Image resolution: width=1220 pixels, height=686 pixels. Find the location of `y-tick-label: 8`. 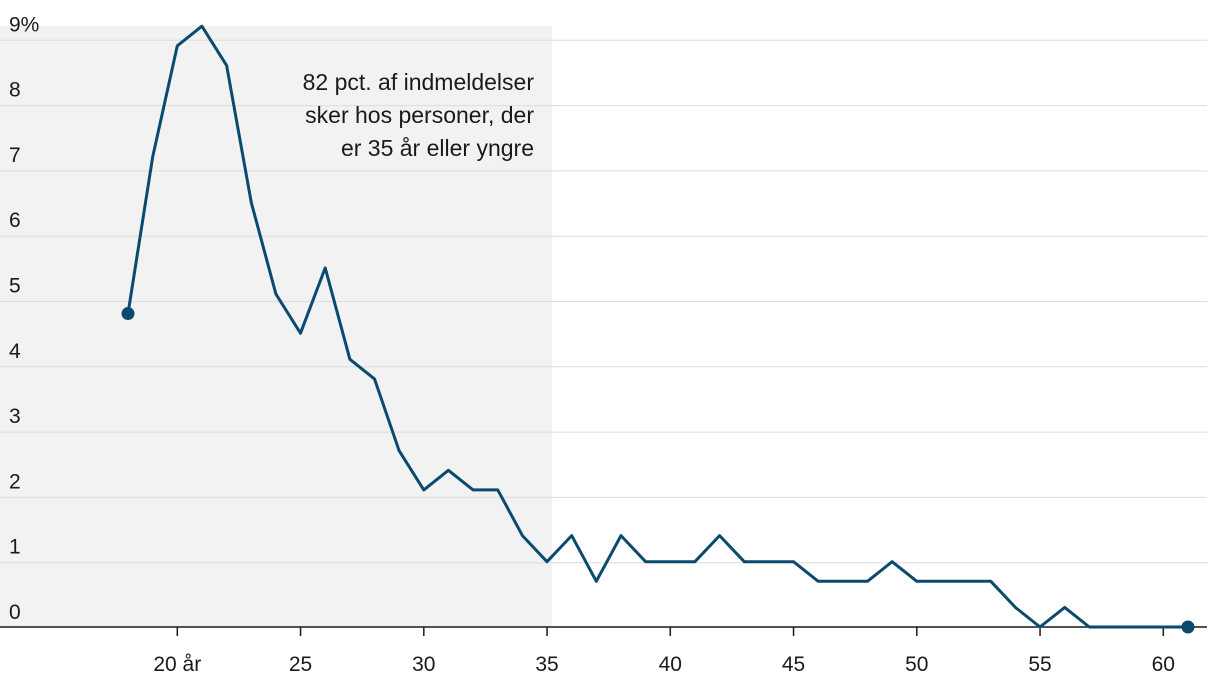

y-tick-label: 8 is located at coordinates (15, 90).